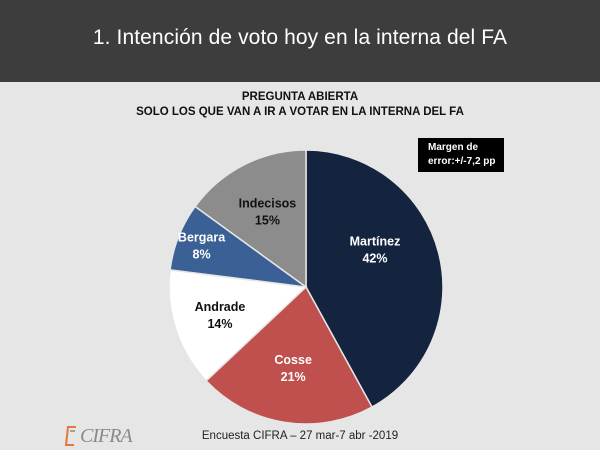 The image size is (600, 450). What do you see at coordinates (453, 147) in the screenshot?
I see `margin-line-1: Margen de` at bounding box center [453, 147].